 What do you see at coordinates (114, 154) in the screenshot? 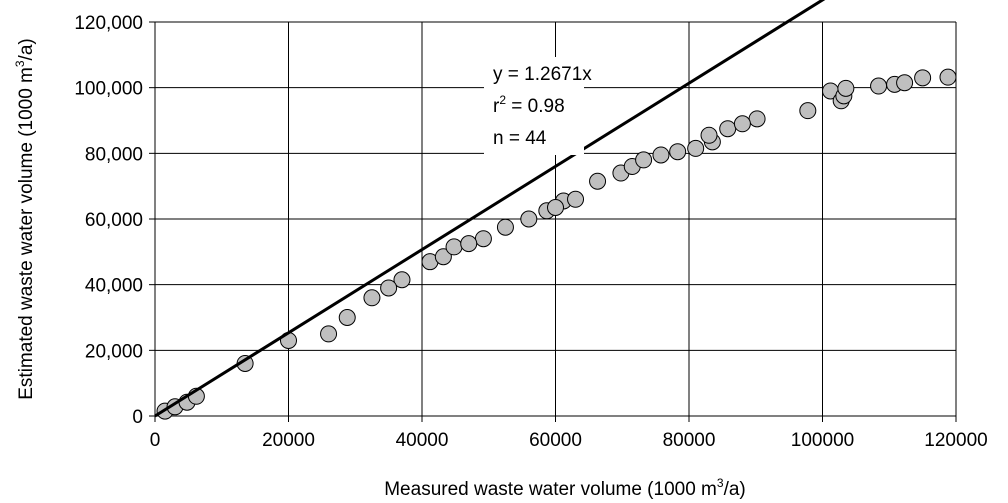
I see `y-tick-label: 80,000` at bounding box center [114, 154].